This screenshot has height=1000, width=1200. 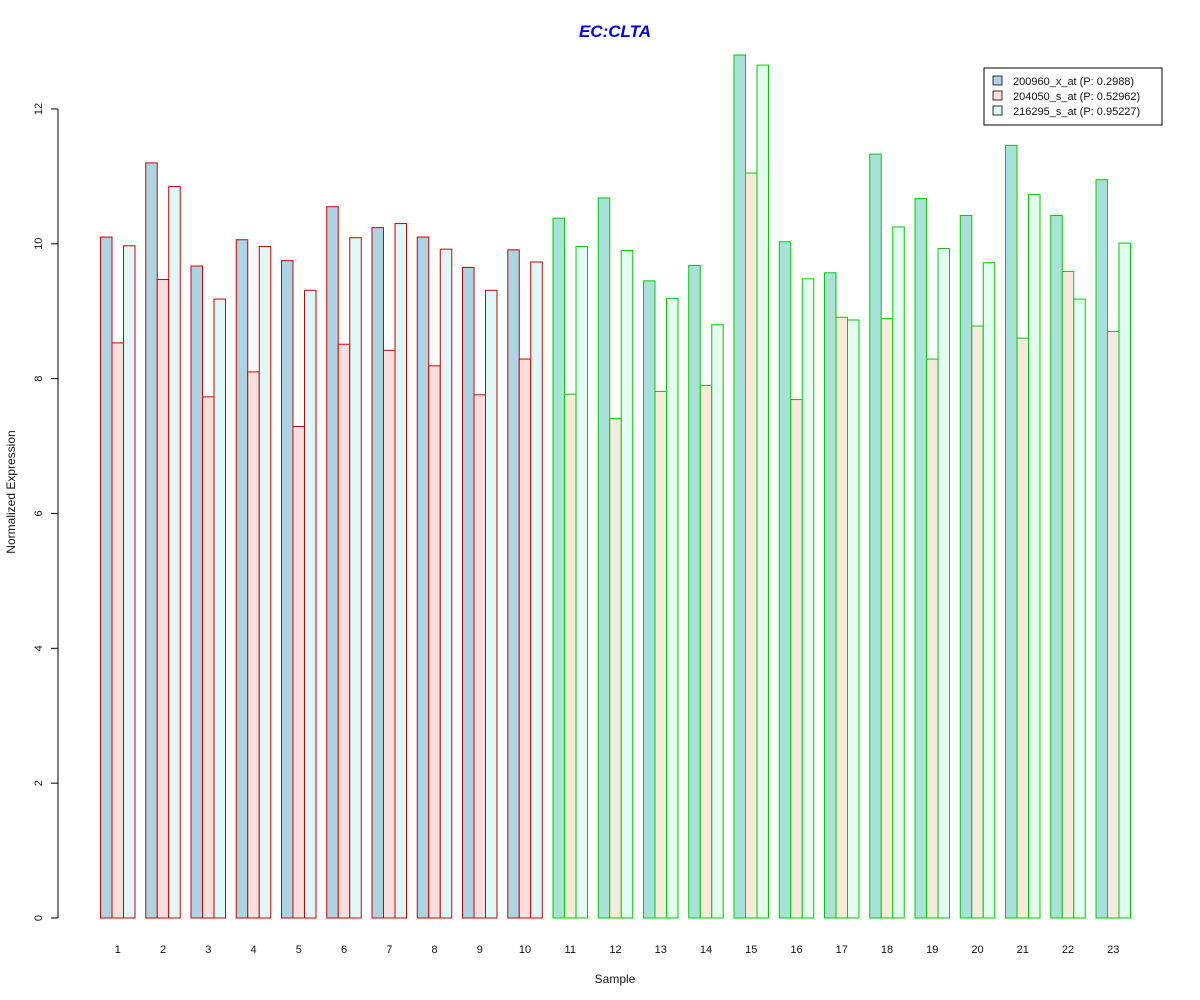 I want to click on y-tick-label: 8, so click(x=39, y=379).